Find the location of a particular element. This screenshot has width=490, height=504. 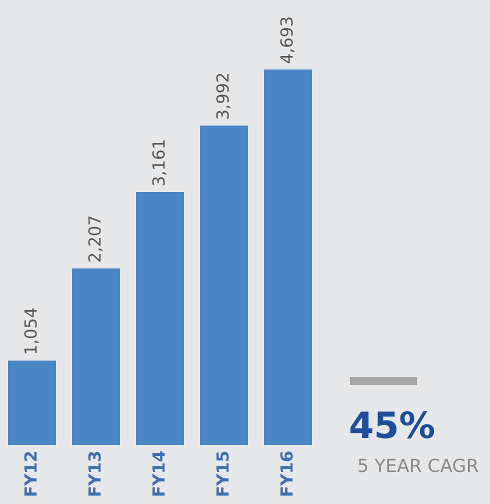

x-tick-label: FY14 is located at coordinates (158, 473).